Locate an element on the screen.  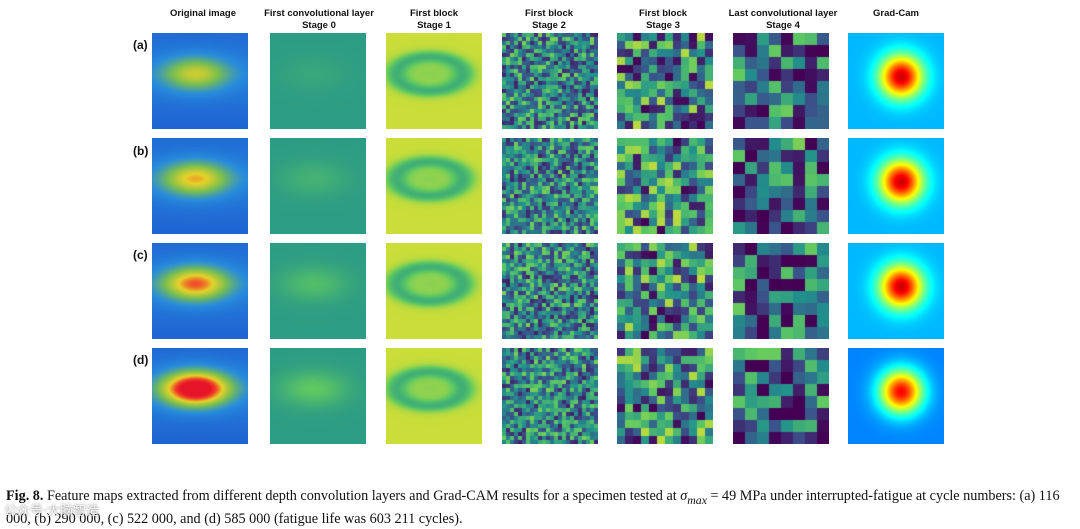
column-header-line1: Last convolutional layer is located at coordinates (783, 13).